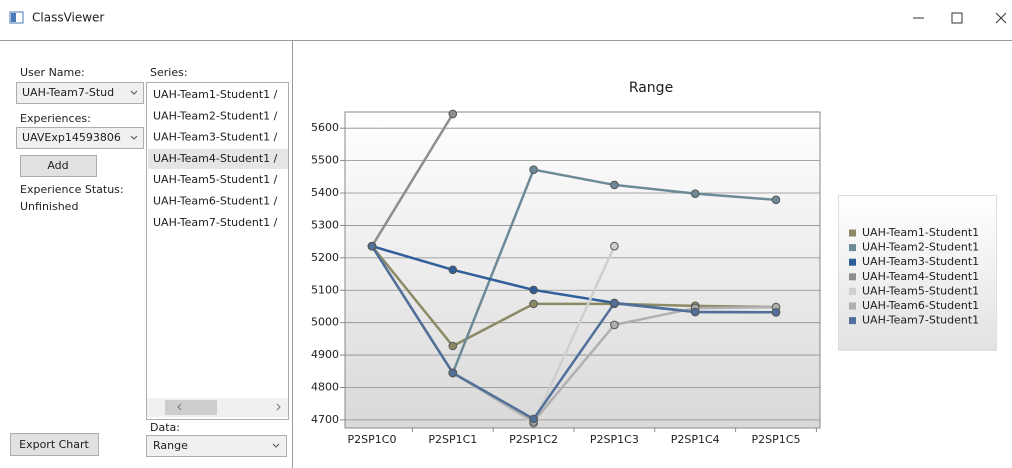 The width and height of the screenshot is (1012, 468). I want to click on button-label: Export Chart, so click(54, 444).